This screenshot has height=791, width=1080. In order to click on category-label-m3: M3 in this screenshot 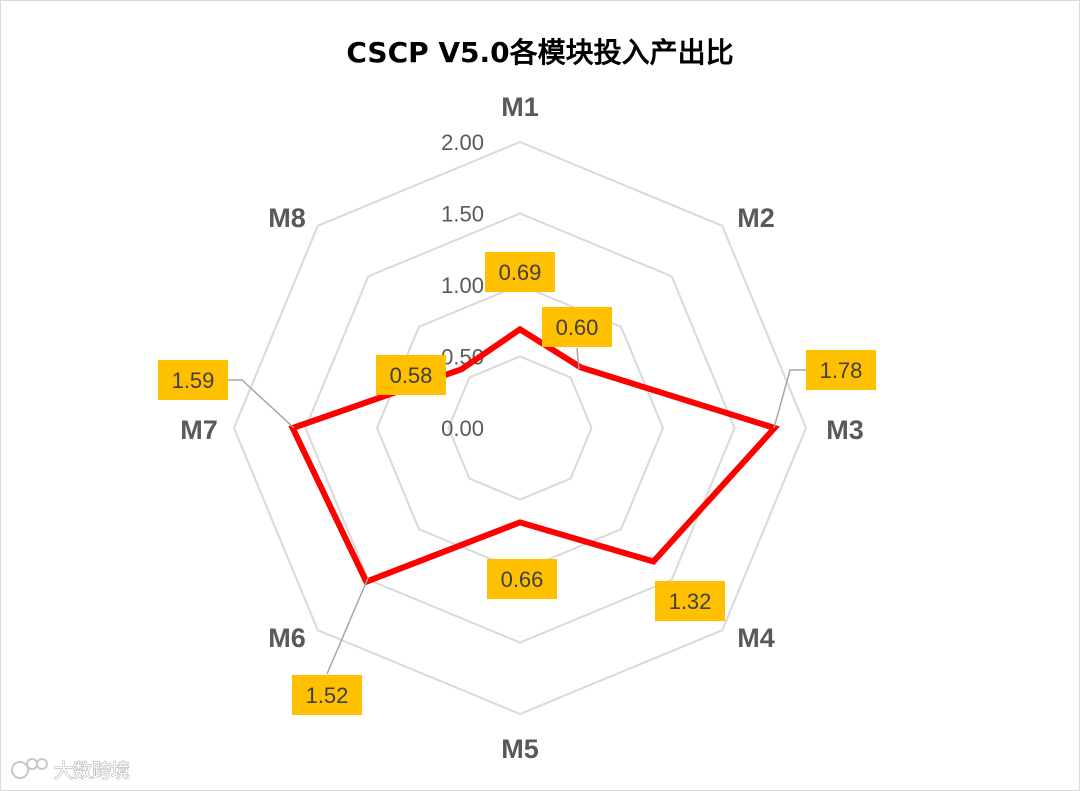, I will do `click(845, 430)`.